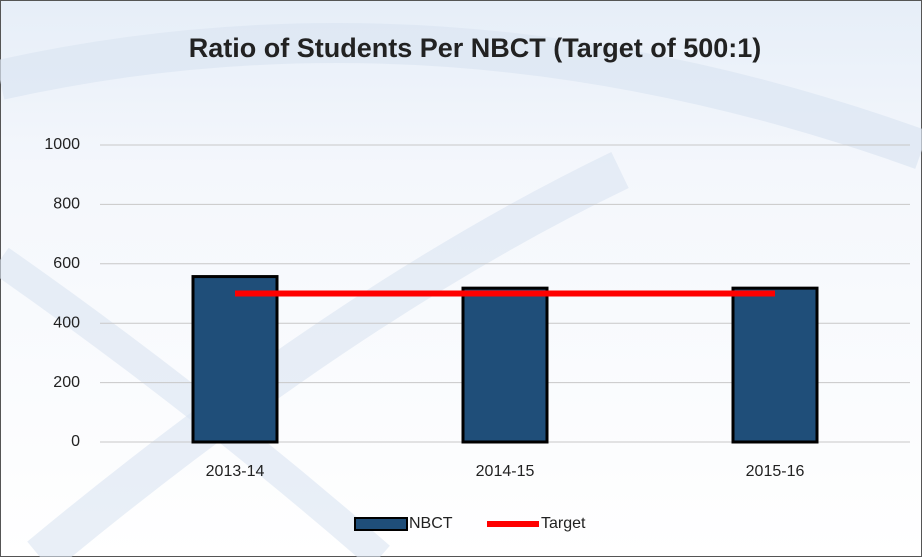  Describe the element at coordinates (66, 322) in the screenshot. I see `y-tick-label: 400` at that location.